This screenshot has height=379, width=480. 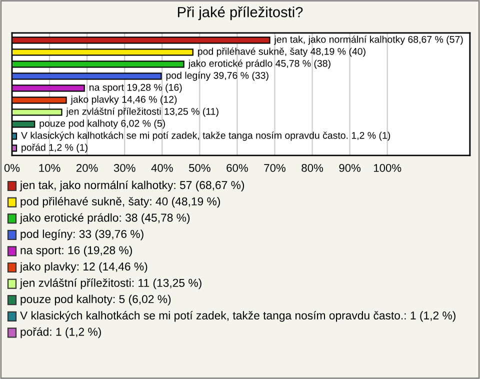 What do you see at coordinates (95, 300) in the screenshot?
I see `text: pouze pod kalhoty: 5 (6,02 %)` at bounding box center [95, 300].